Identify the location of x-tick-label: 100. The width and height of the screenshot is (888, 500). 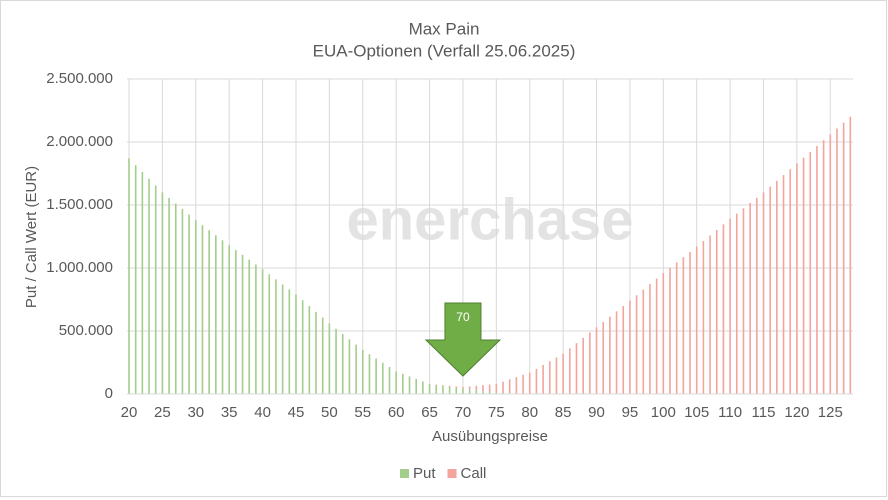
(663, 412).